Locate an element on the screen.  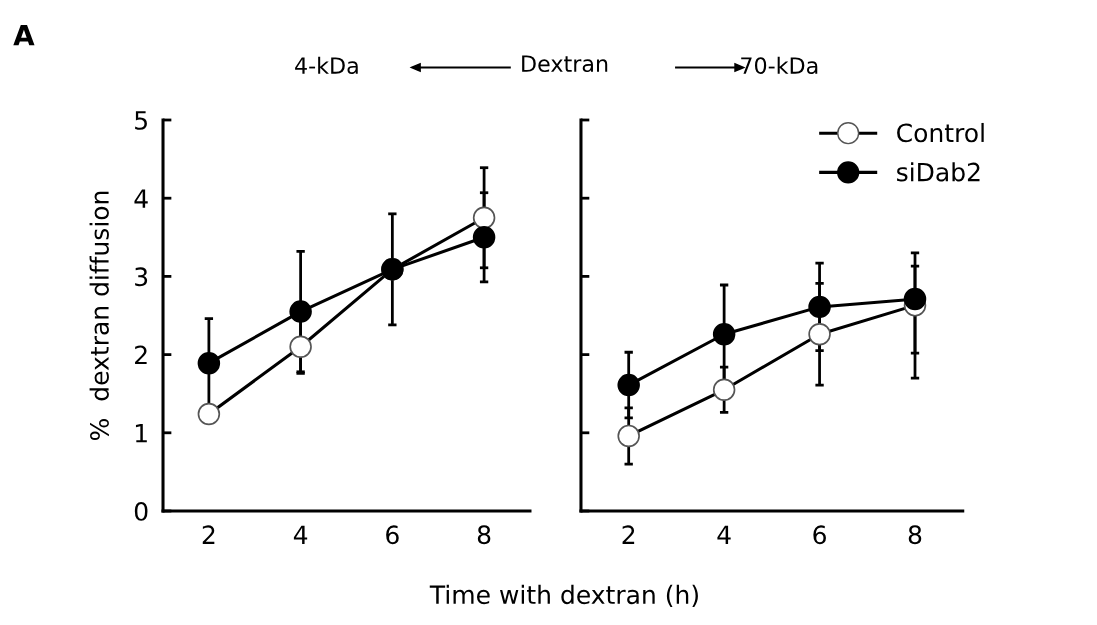
y-tick-label: 3 is located at coordinates (141, 277).